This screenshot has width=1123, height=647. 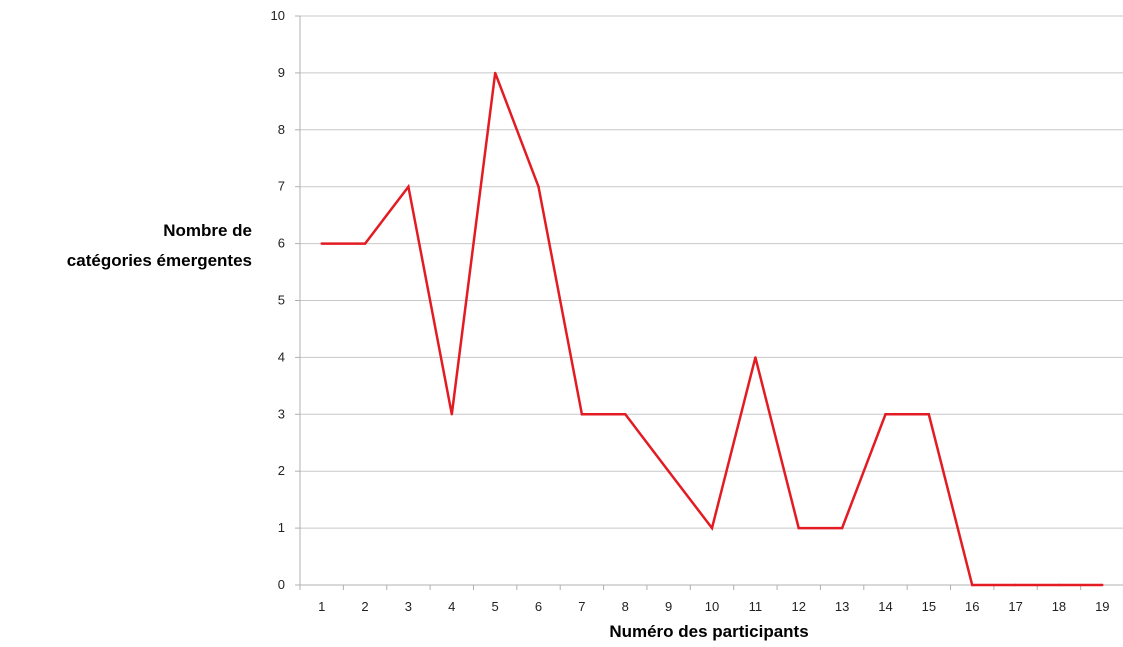 I want to click on y-axis: 0 1 2 3 4 5 6 7 8 9 10, so click(x=286, y=300).